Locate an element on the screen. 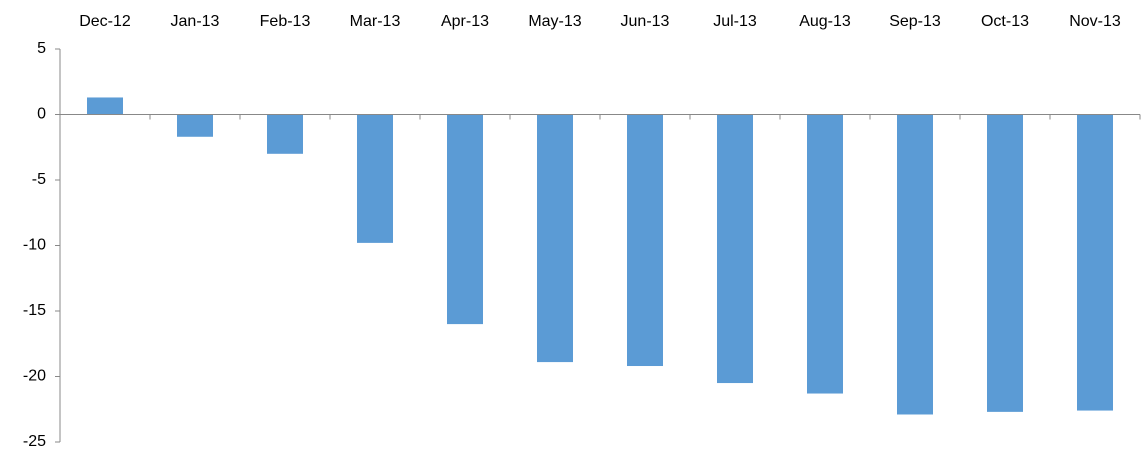 This screenshot has height=454, width=1142. y-tick-label: -10 is located at coordinates (34, 245).